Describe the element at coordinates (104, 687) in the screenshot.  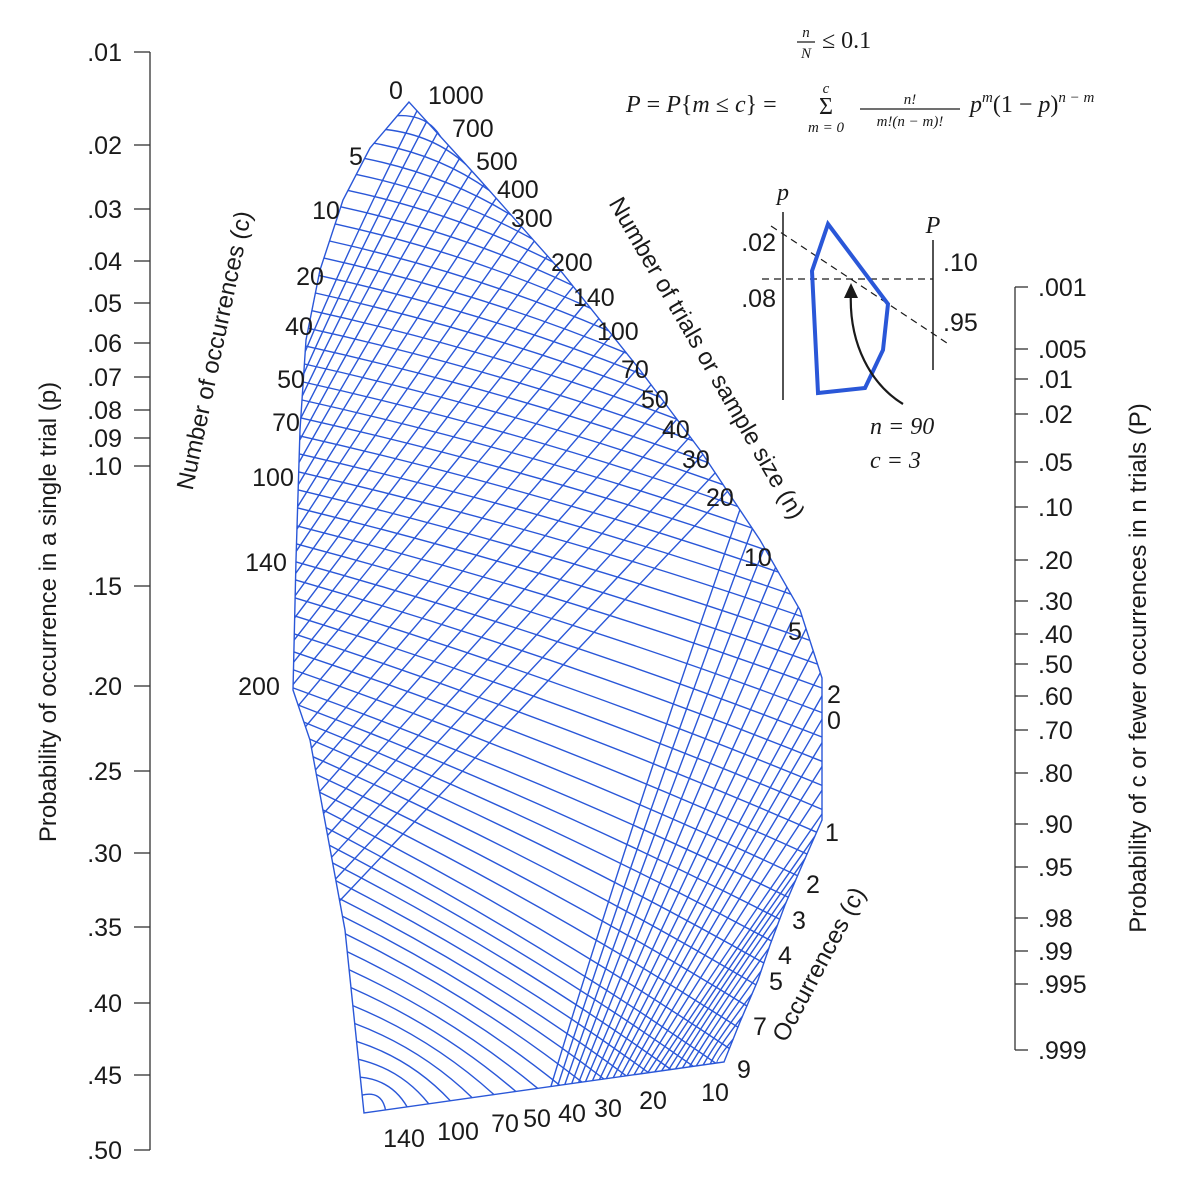
I see `left-axis-tick-label: .20` at that location.